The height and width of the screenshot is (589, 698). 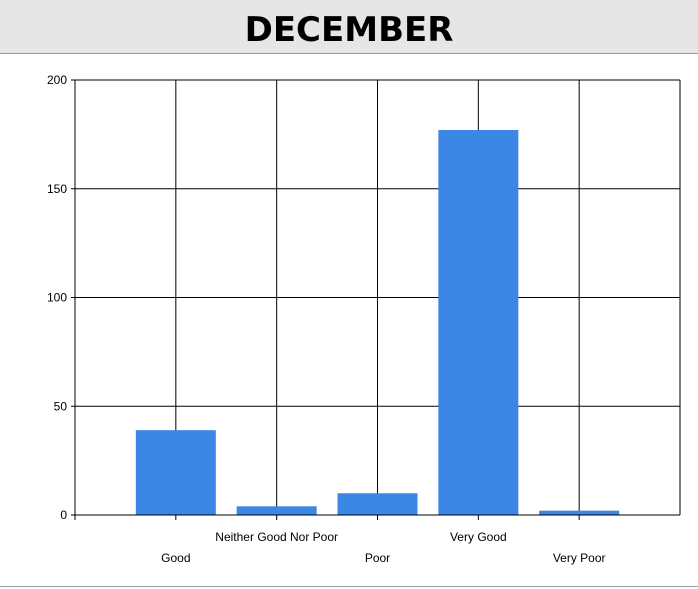 What do you see at coordinates (57, 189) in the screenshot?
I see `y-tick-label: 150` at bounding box center [57, 189].